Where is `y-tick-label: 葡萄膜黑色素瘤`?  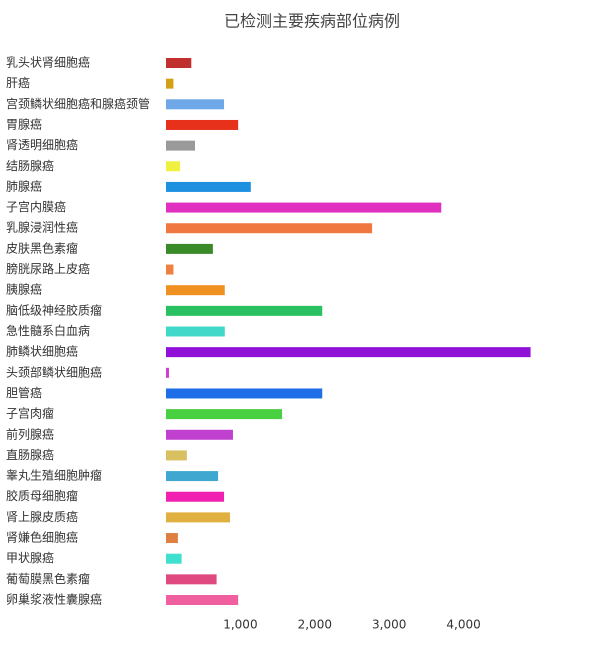
y-tick-label: 葡萄膜黑色素瘤 is located at coordinates (48, 578).